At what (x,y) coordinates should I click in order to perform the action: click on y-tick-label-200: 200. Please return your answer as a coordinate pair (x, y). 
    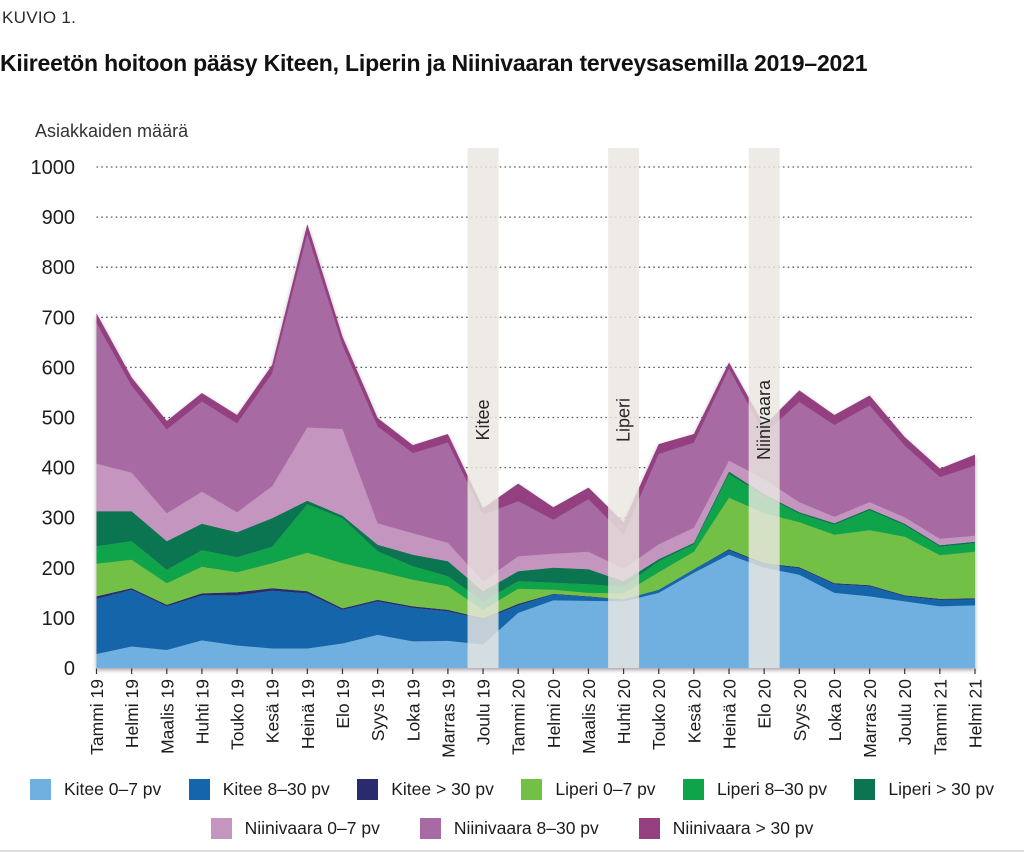
    Looking at the image, I should click on (58, 569).